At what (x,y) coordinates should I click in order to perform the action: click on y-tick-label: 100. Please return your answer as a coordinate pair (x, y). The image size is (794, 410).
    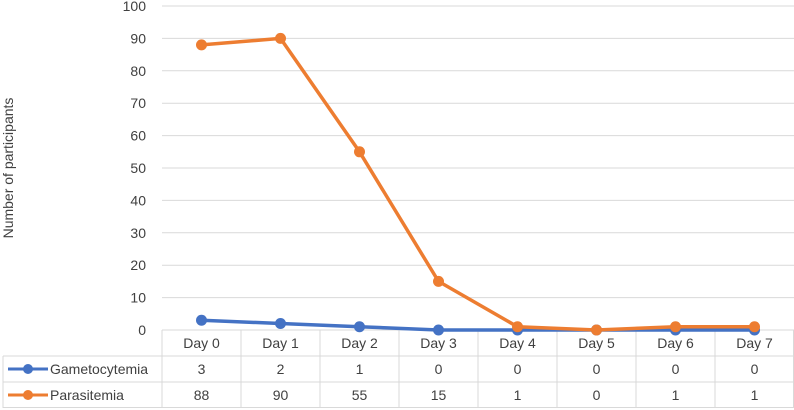
    Looking at the image, I should click on (135, 7).